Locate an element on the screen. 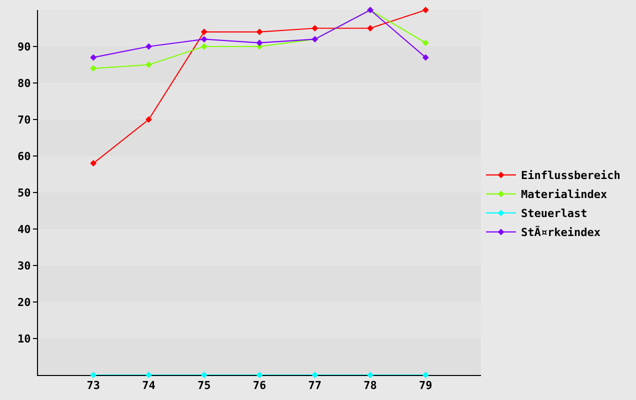 The image size is (636, 400). x-tick-label: 75 is located at coordinates (204, 385).